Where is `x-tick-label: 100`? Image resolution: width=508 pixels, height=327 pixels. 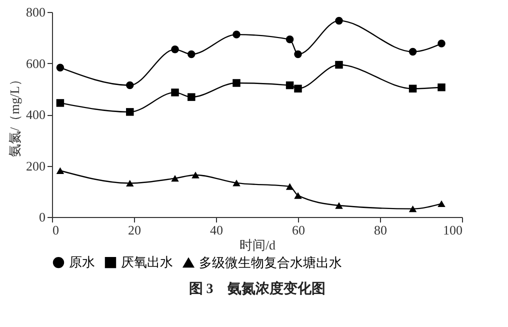
x-tick-label: 100 is located at coordinates (452, 230).